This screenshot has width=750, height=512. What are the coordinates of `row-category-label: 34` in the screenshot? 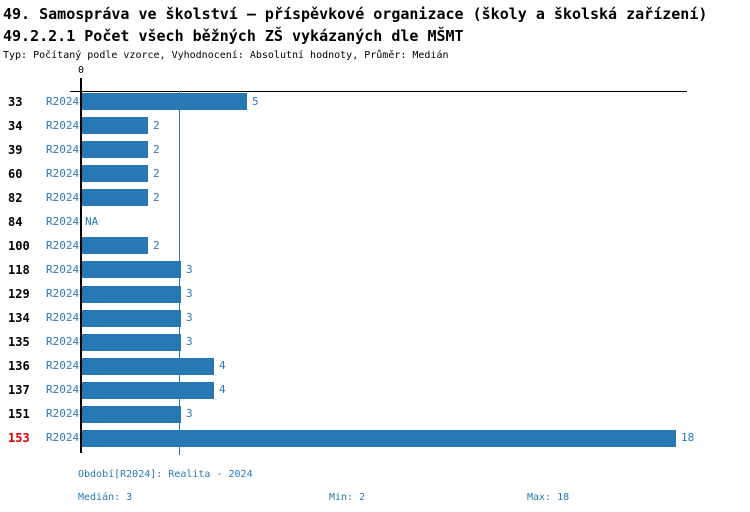 It's located at (15, 125).